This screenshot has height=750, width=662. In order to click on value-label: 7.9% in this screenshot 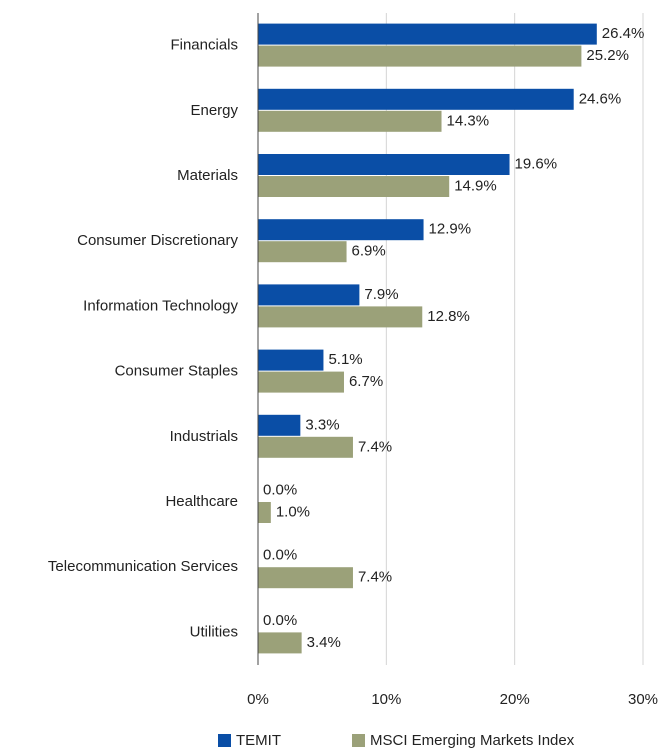, I will do `click(381, 294)`.